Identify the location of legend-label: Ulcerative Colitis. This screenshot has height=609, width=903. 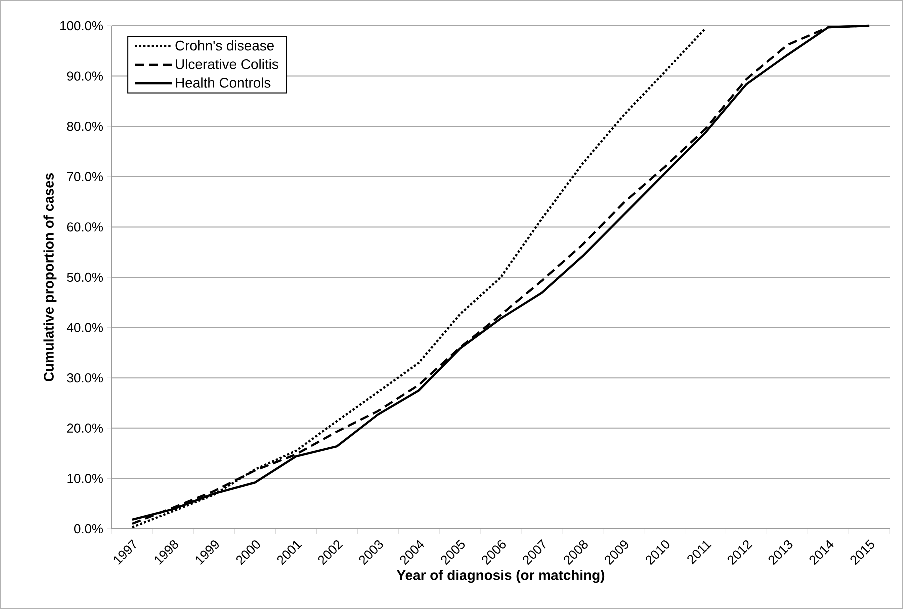
(227, 64).